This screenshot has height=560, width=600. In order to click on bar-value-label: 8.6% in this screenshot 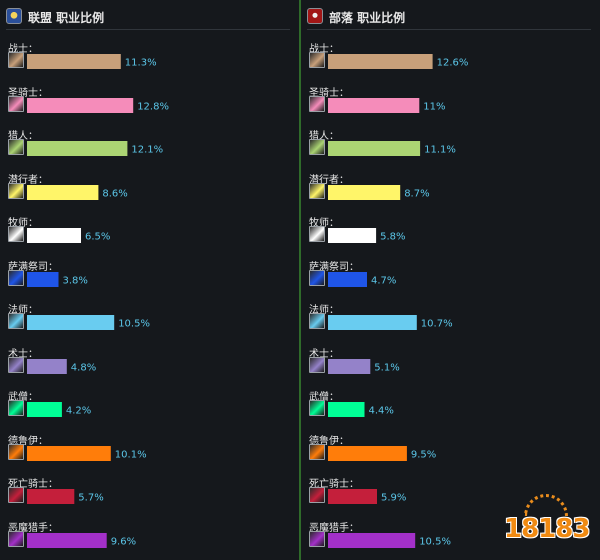, I will do `click(114, 193)`.